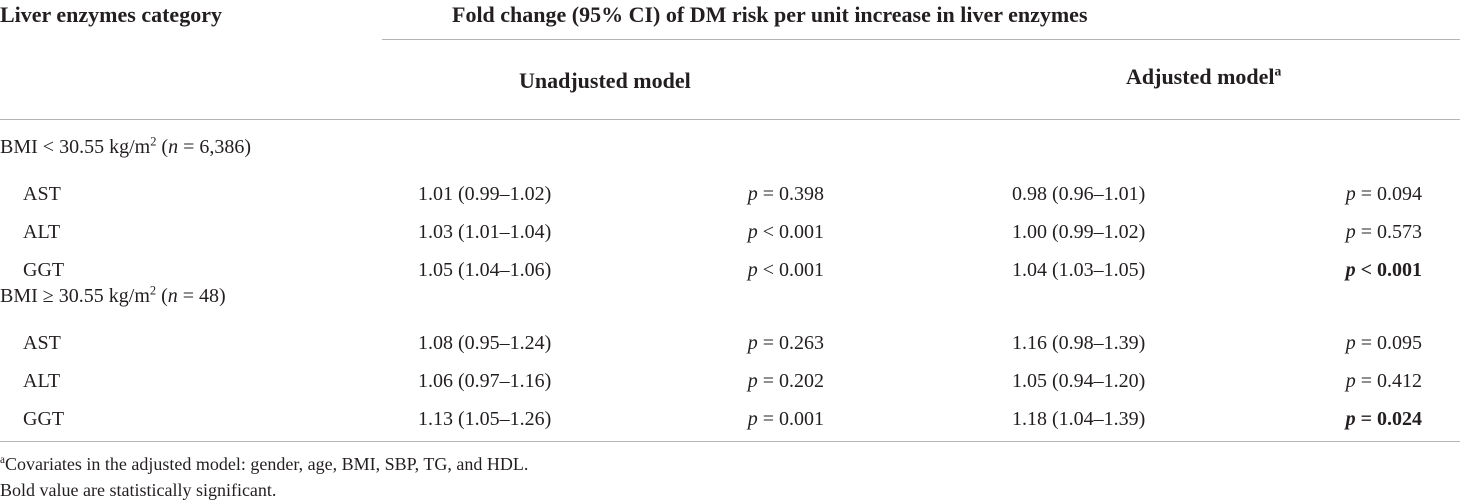 Image resolution: width=1460 pixels, height=501 pixels. Describe the element at coordinates (605, 80) in the screenshot. I see `unadjusted-model-header: Unadjusted model` at that location.